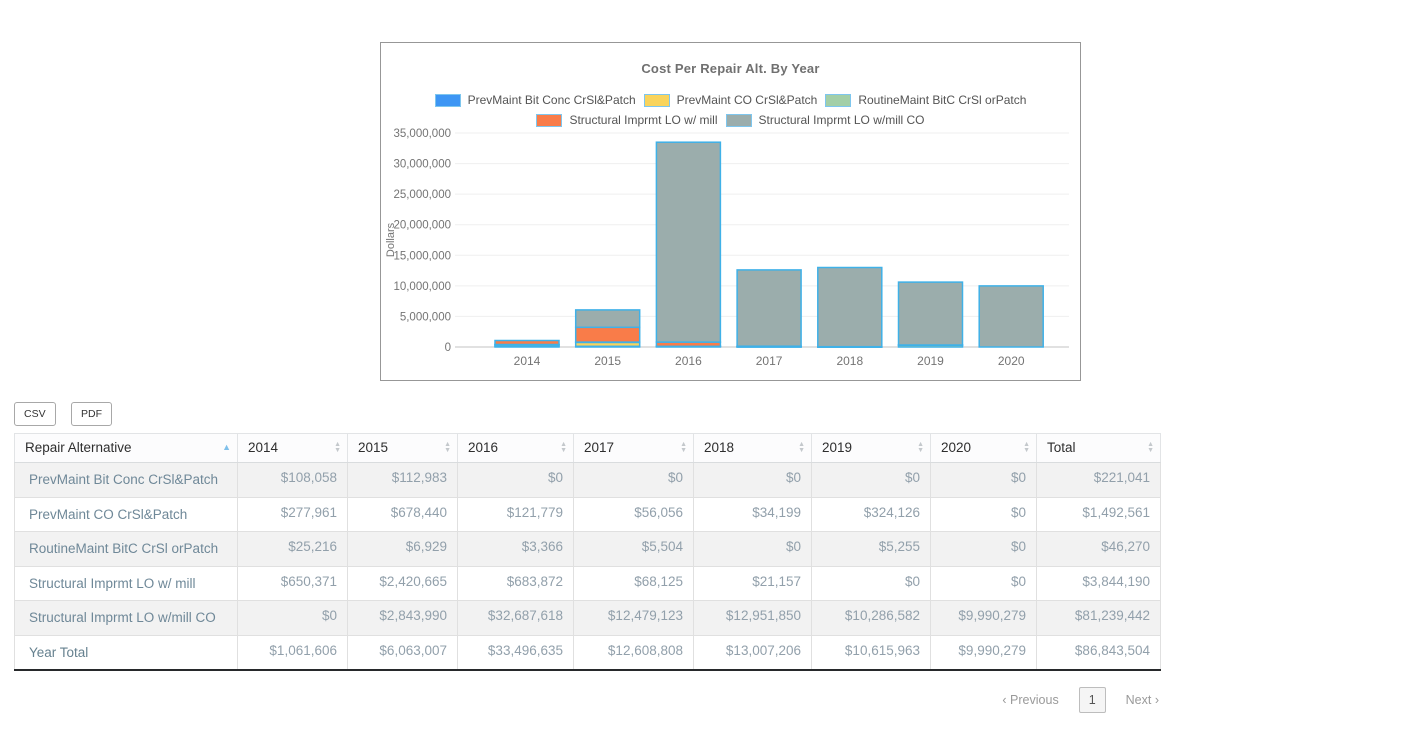  Describe the element at coordinates (841, 120) in the screenshot. I see `legend-label: Structural Imprmt LO w/mill CO` at that location.